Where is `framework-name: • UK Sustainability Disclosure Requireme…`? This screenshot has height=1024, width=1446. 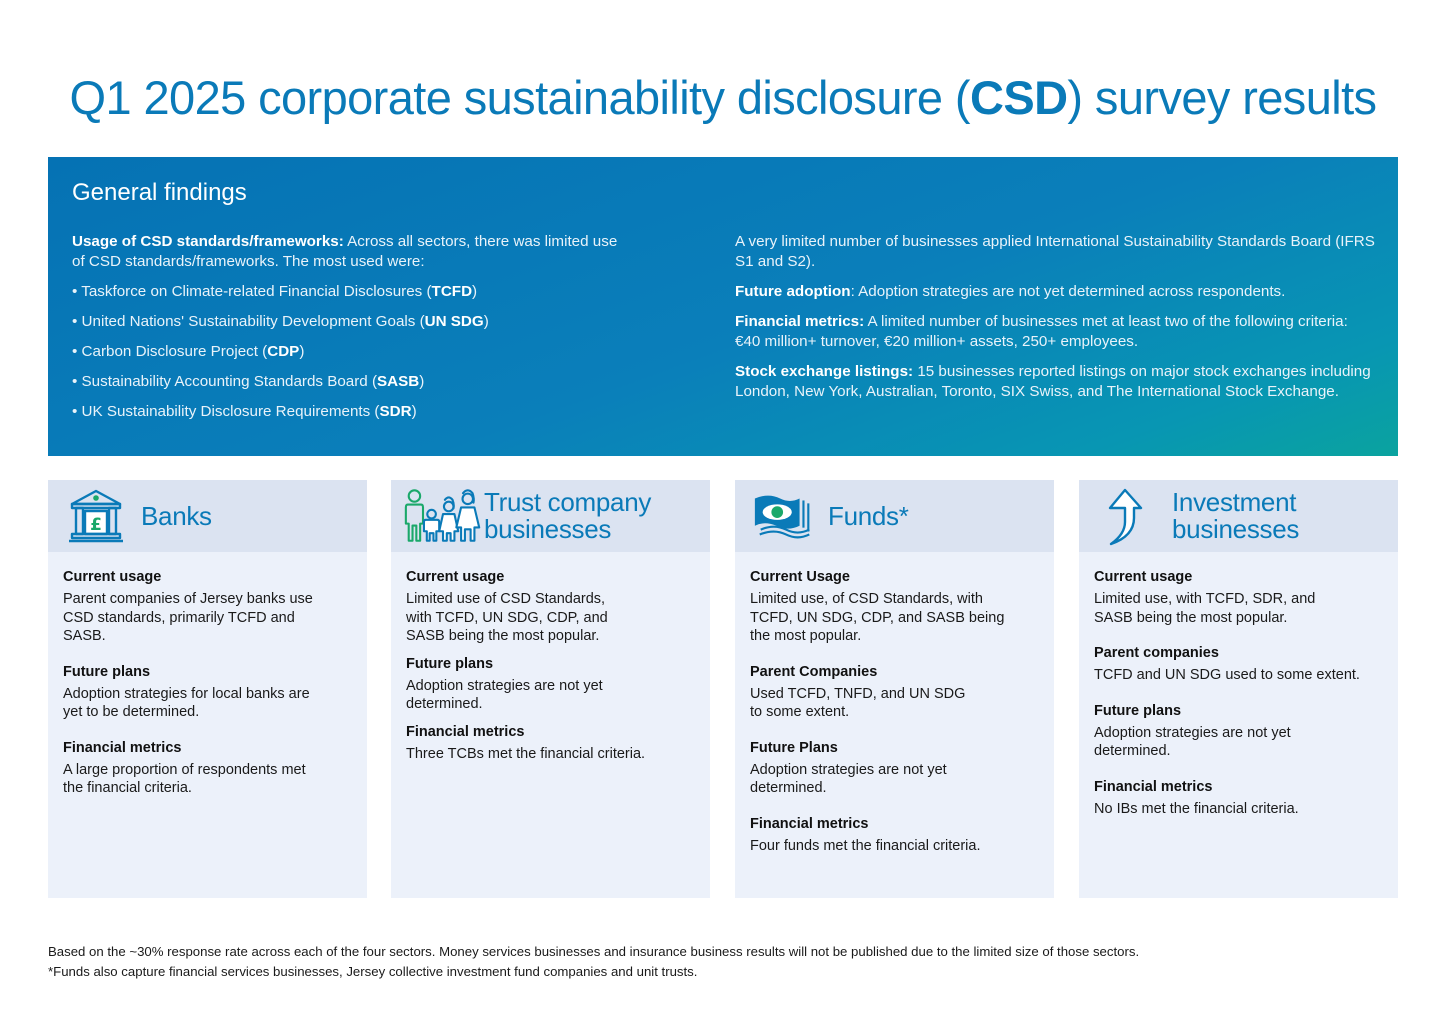
framework-name: • UK Sustainability Disclosure Requireme… is located at coordinates (226, 411).